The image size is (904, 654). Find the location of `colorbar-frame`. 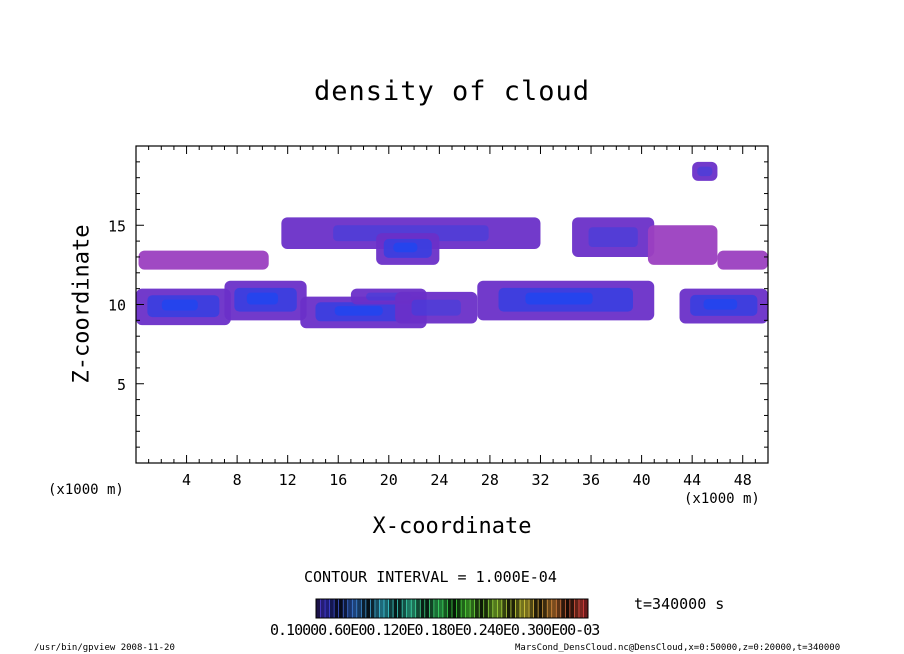

colorbar-frame is located at coordinates (452, 608).